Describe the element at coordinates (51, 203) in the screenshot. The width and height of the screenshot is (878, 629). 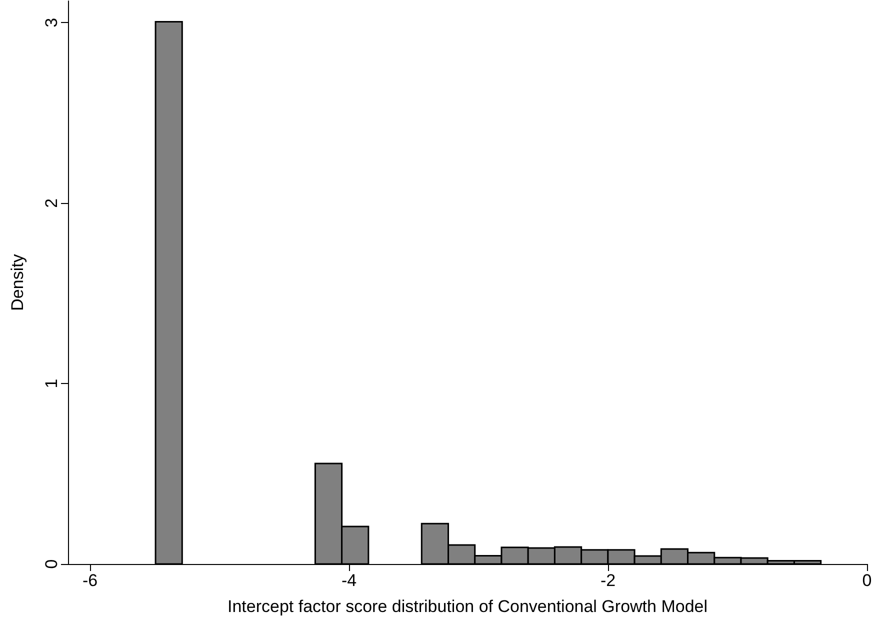
I see `y-tick-label: 2` at that location.